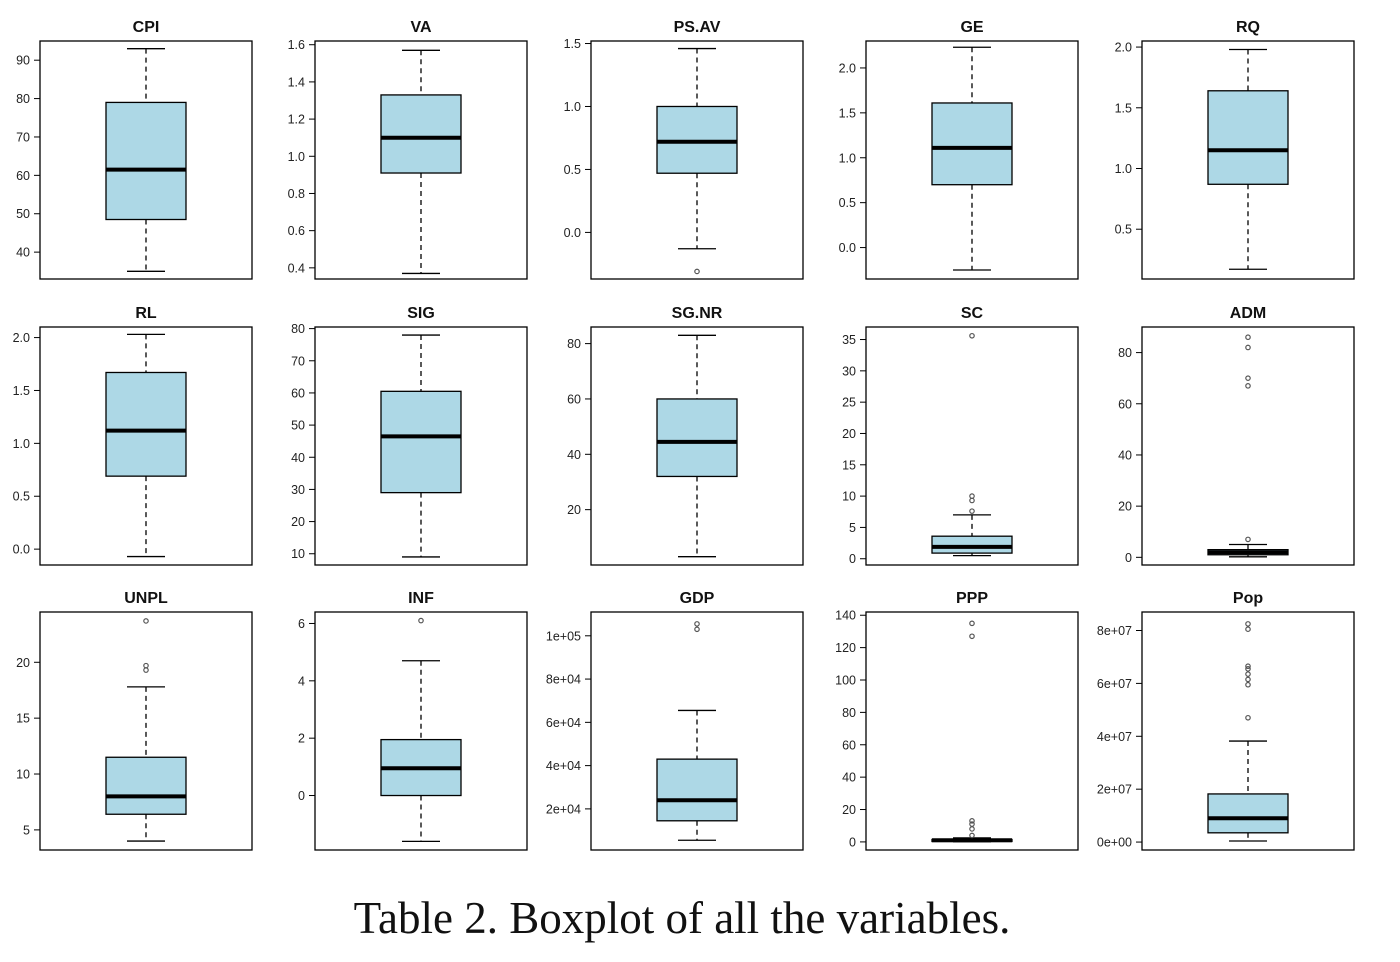  I want to click on boxplot-panel-ps-av: PS.AV 0.0 0.5 1.0 1.5, so click(684, 149).